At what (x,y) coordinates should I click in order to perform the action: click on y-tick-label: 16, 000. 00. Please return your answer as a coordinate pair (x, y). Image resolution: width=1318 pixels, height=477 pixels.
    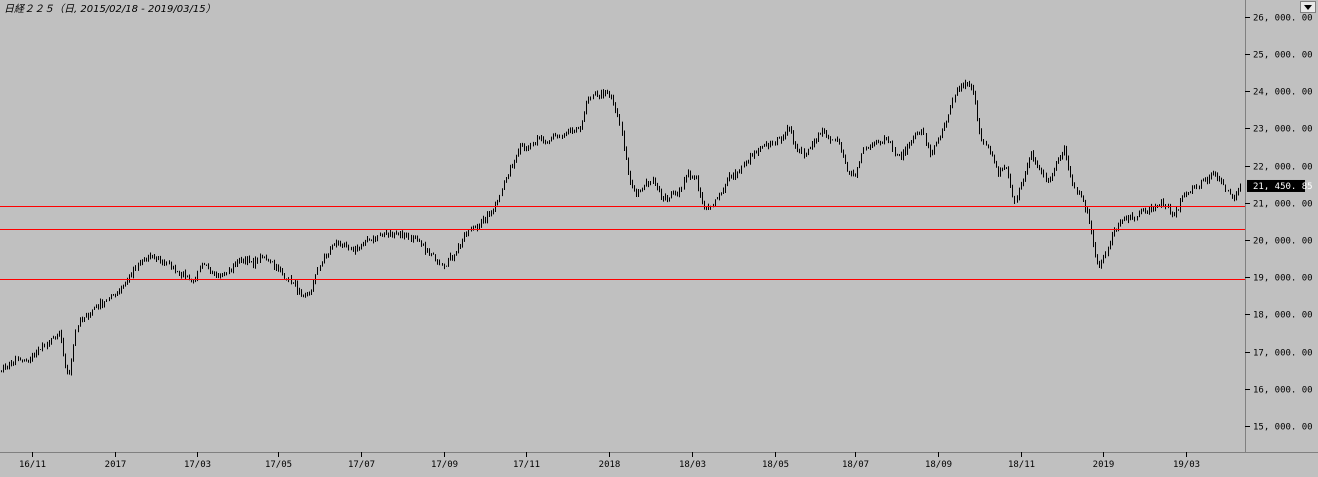
    Looking at the image, I should click on (1283, 391).